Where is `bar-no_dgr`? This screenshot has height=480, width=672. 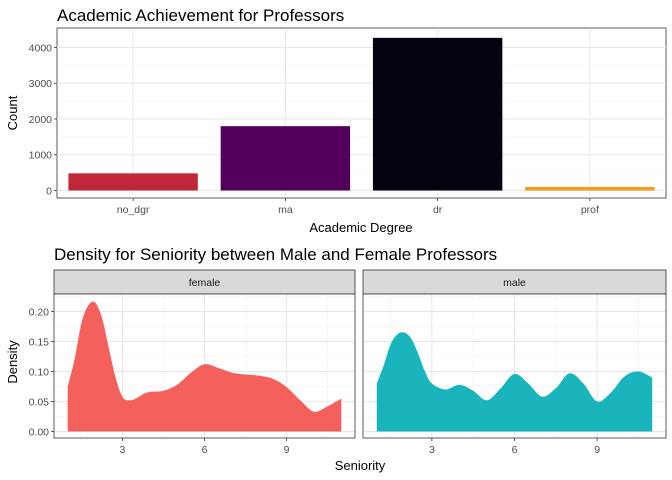
bar-no_dgr is located at coordinates (133, 182).